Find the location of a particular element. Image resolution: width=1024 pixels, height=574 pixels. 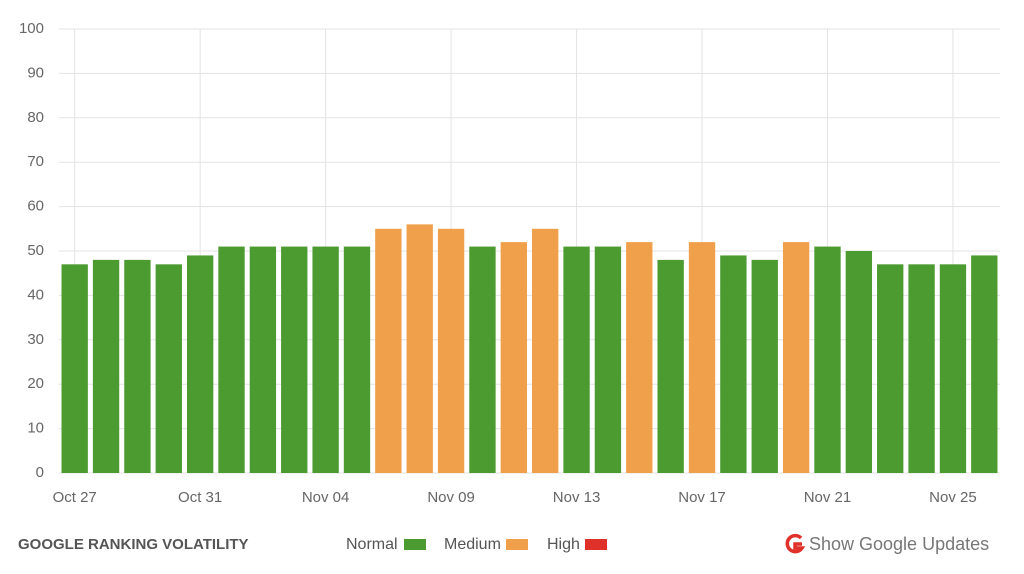

y-tick-label: 60 is located at coordinates (35, 206).